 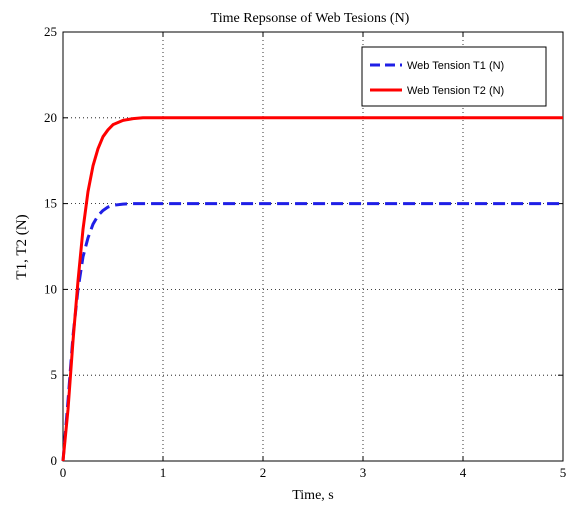 I want to click on x-tick-label: 2, so click(x=263, y=472).